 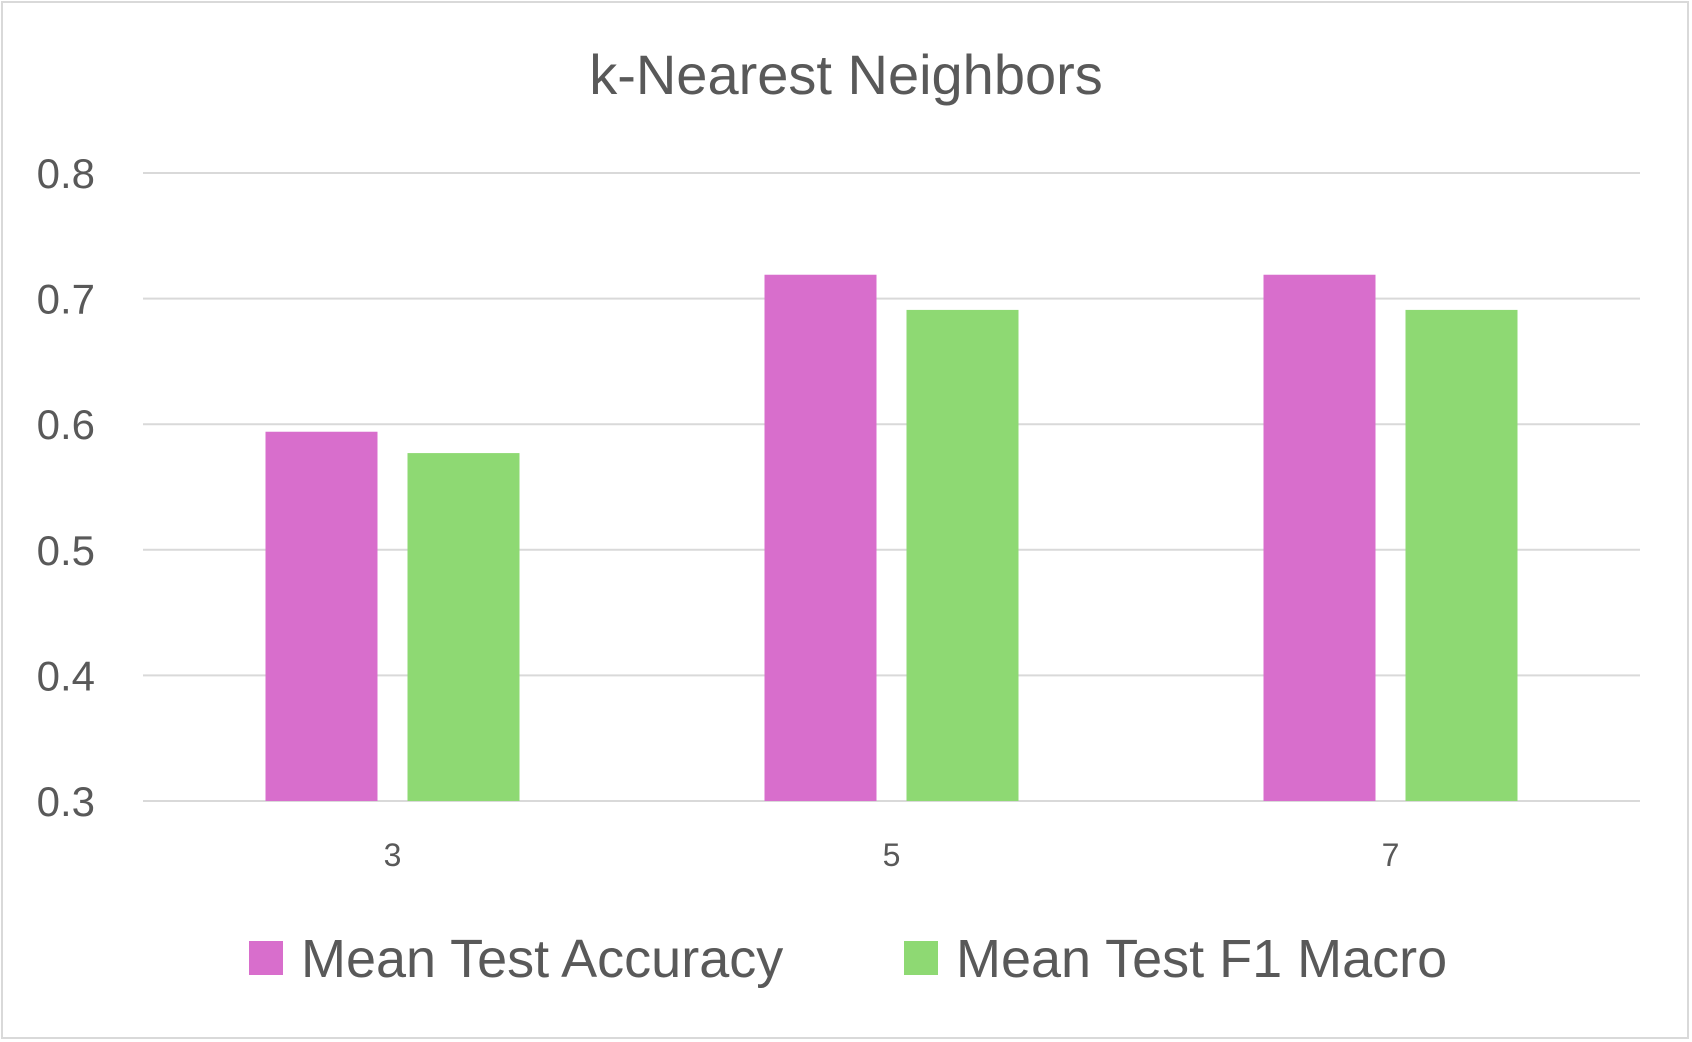 What do you see at coordinates (542, 959) in the screenshot?
I see `legend-label: Mean Test Accuracy` at bounding box center [542, 959].